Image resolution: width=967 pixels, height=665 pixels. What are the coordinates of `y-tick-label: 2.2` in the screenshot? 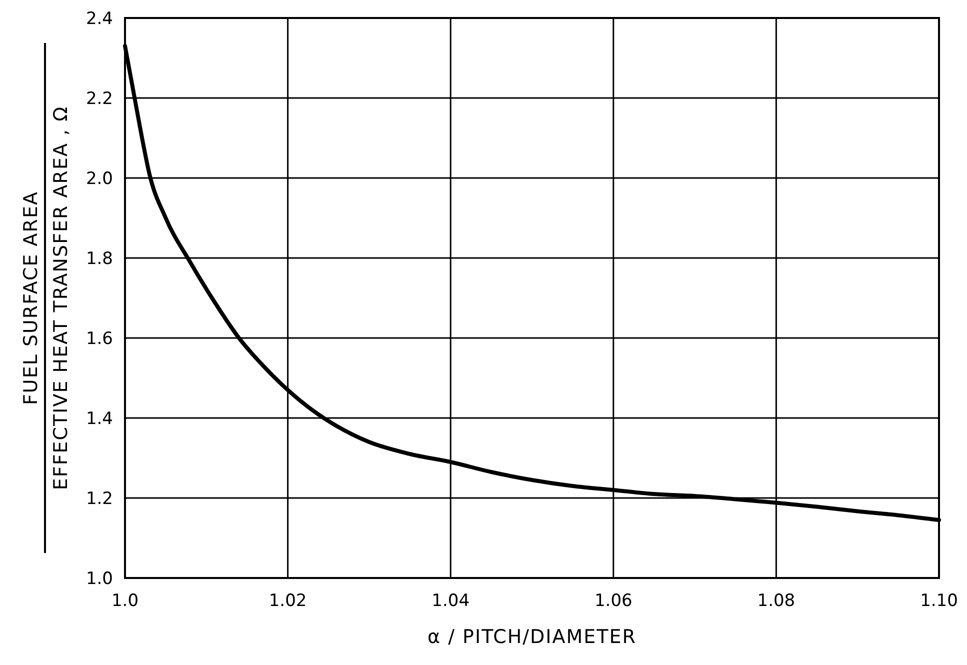 It's located at (99, 99).